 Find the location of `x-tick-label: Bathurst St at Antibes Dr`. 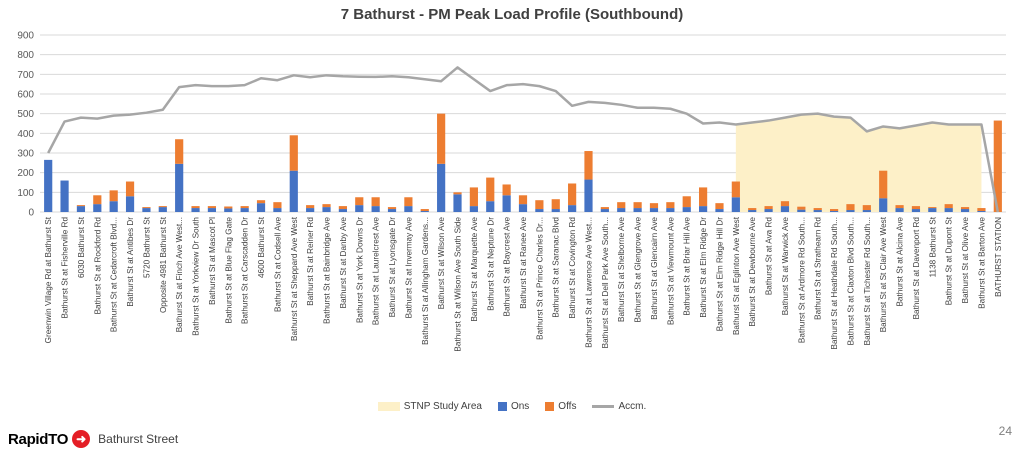

x-tick-label: Bathurst St at Antibes Dr is located at coordinates (130, 262).